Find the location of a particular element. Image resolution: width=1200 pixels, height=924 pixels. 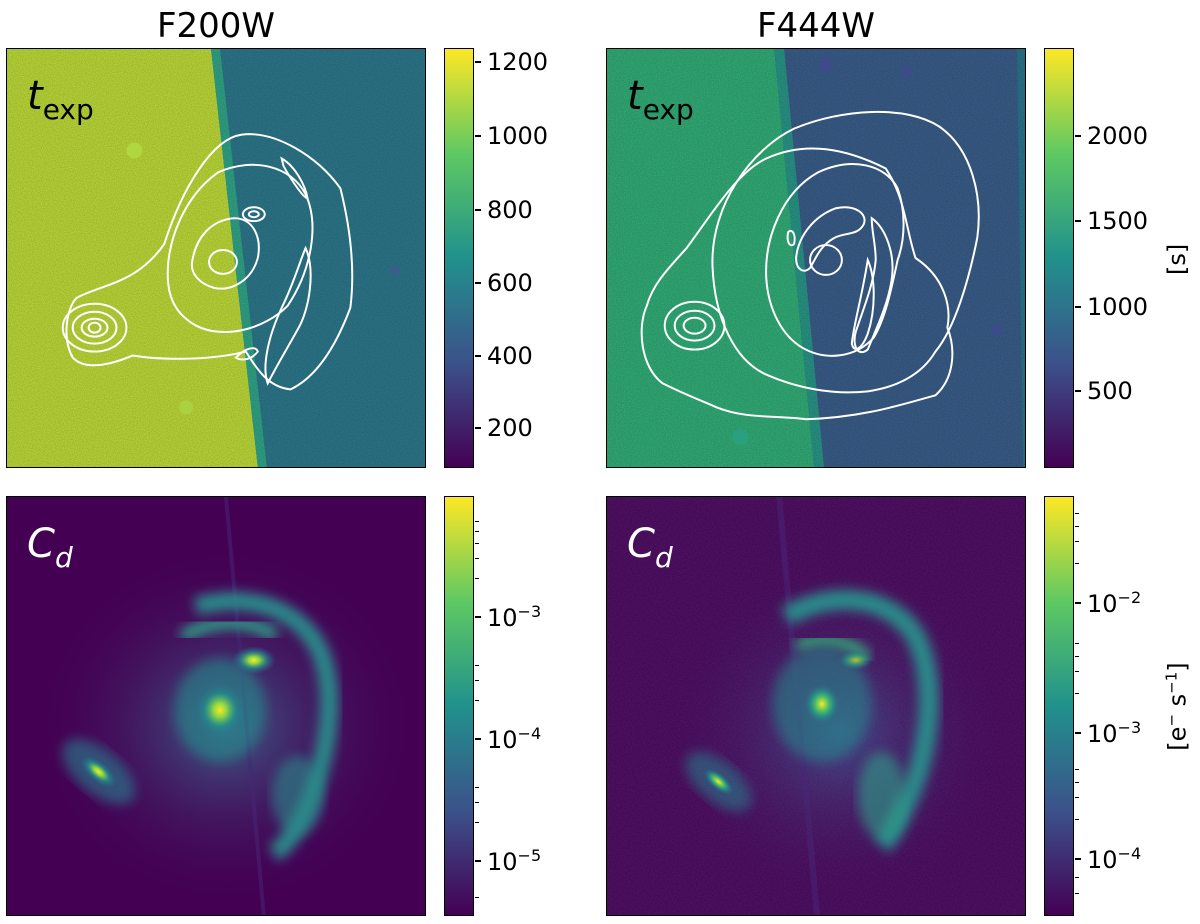

colorbar-f200w-count-rate: 10⁻⁵ 10⁻⁴ 10⁻³ is located at coordinates (492, 706).